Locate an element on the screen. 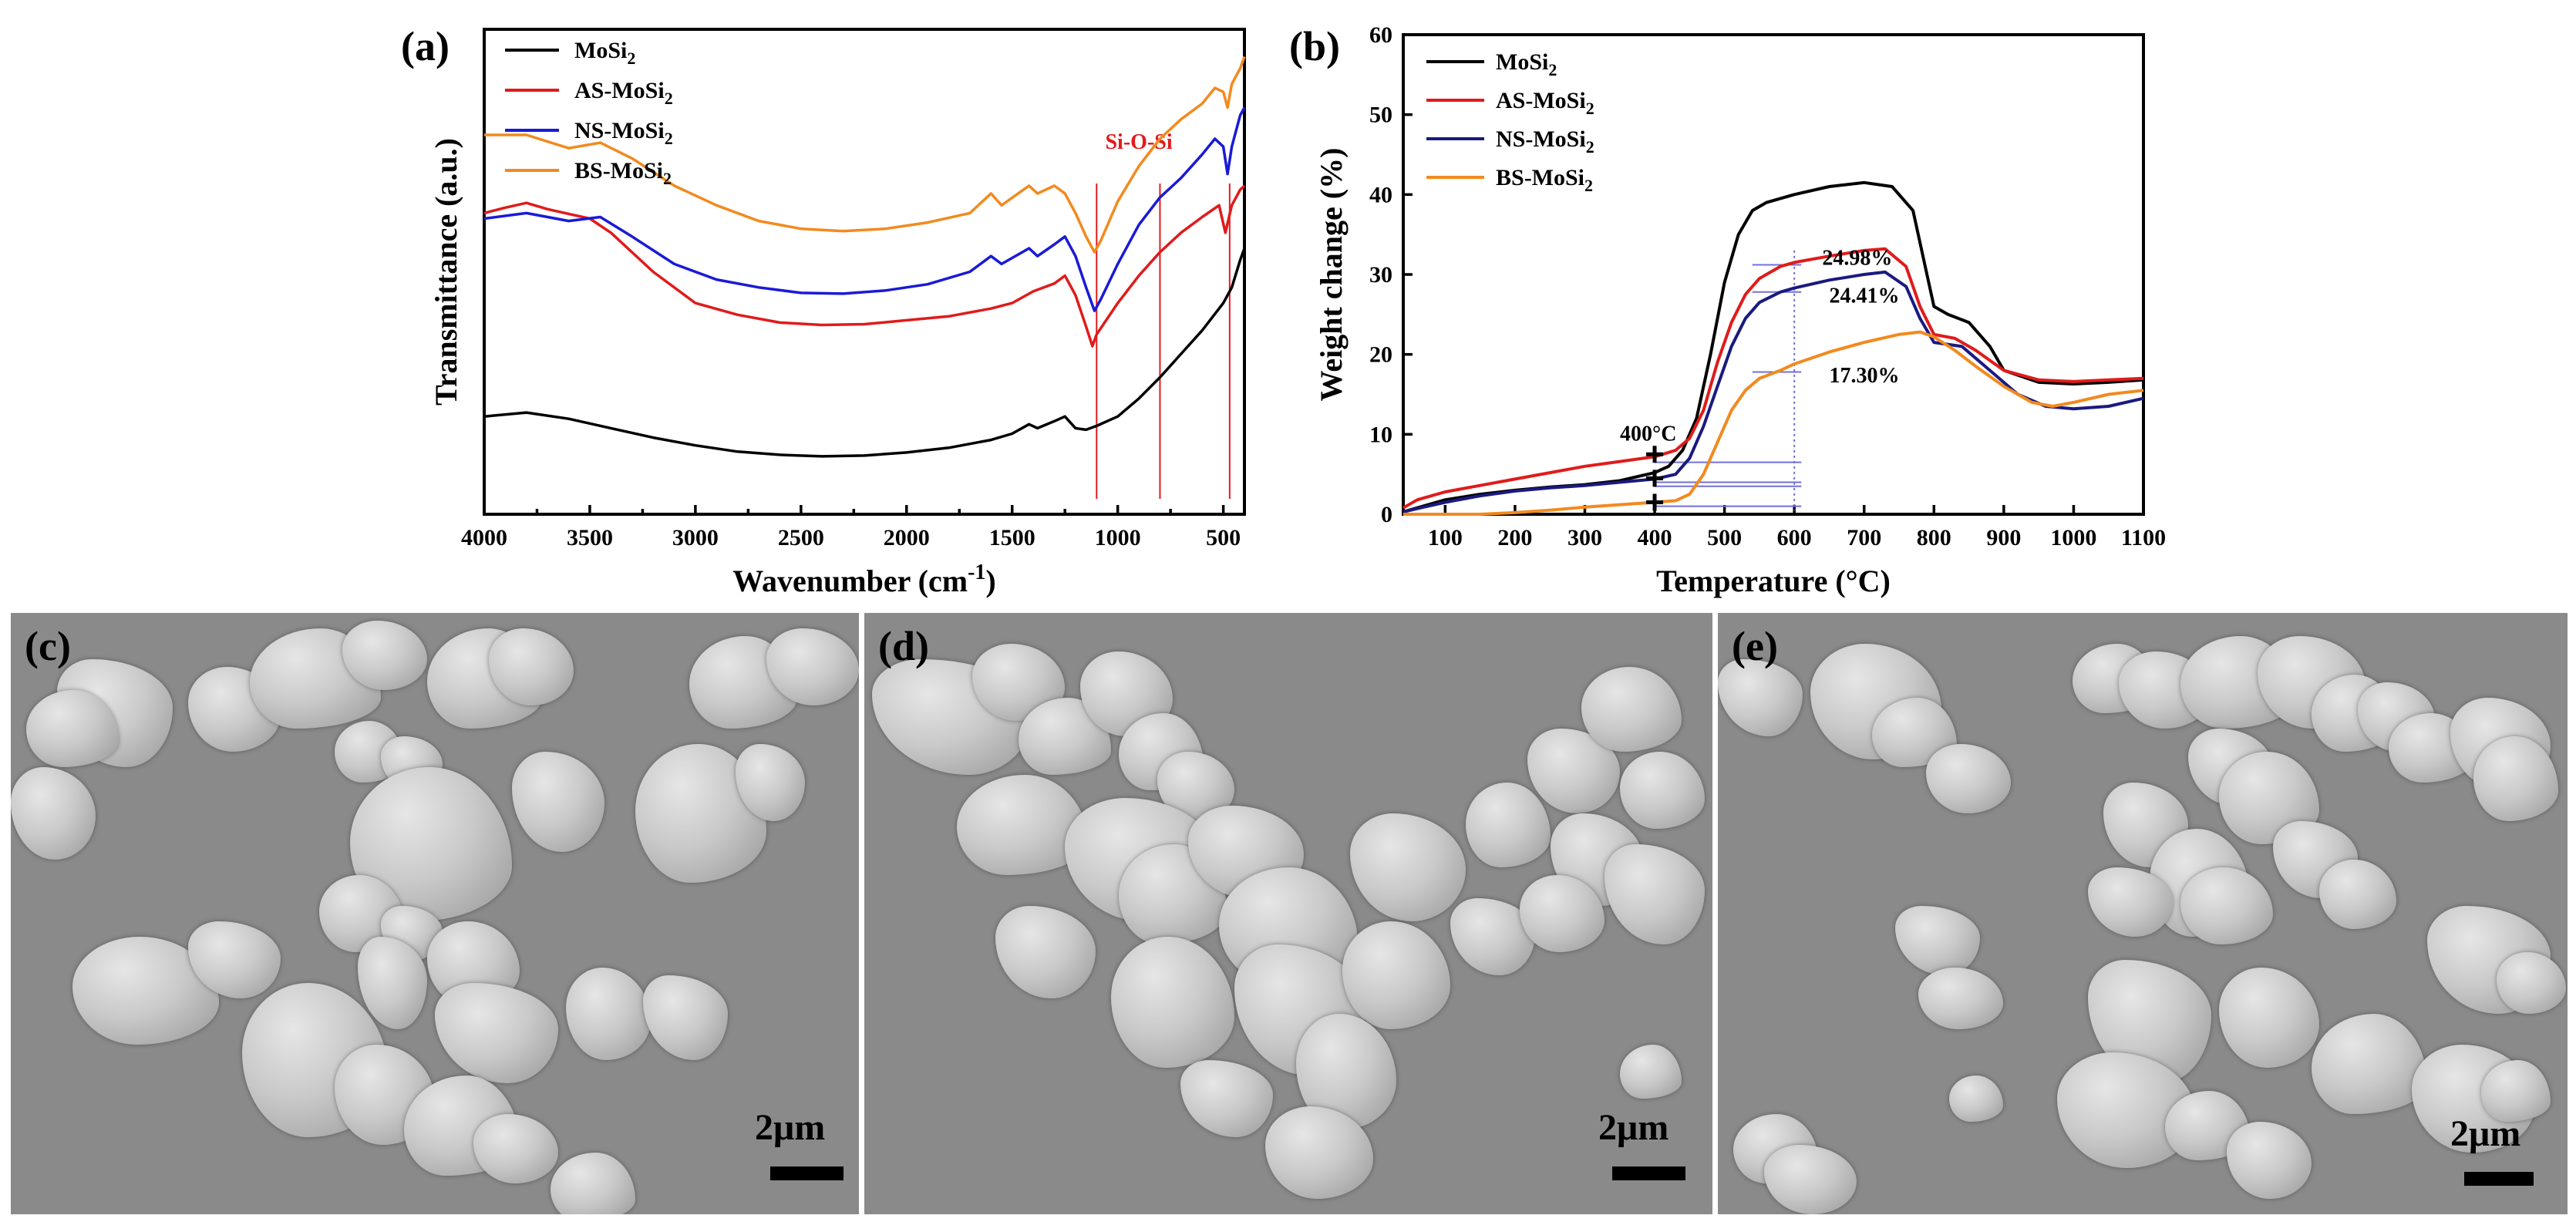 The image size is (2576, 1222). x-tick-label-b: 1100 is located at coordinates (2143, 537).